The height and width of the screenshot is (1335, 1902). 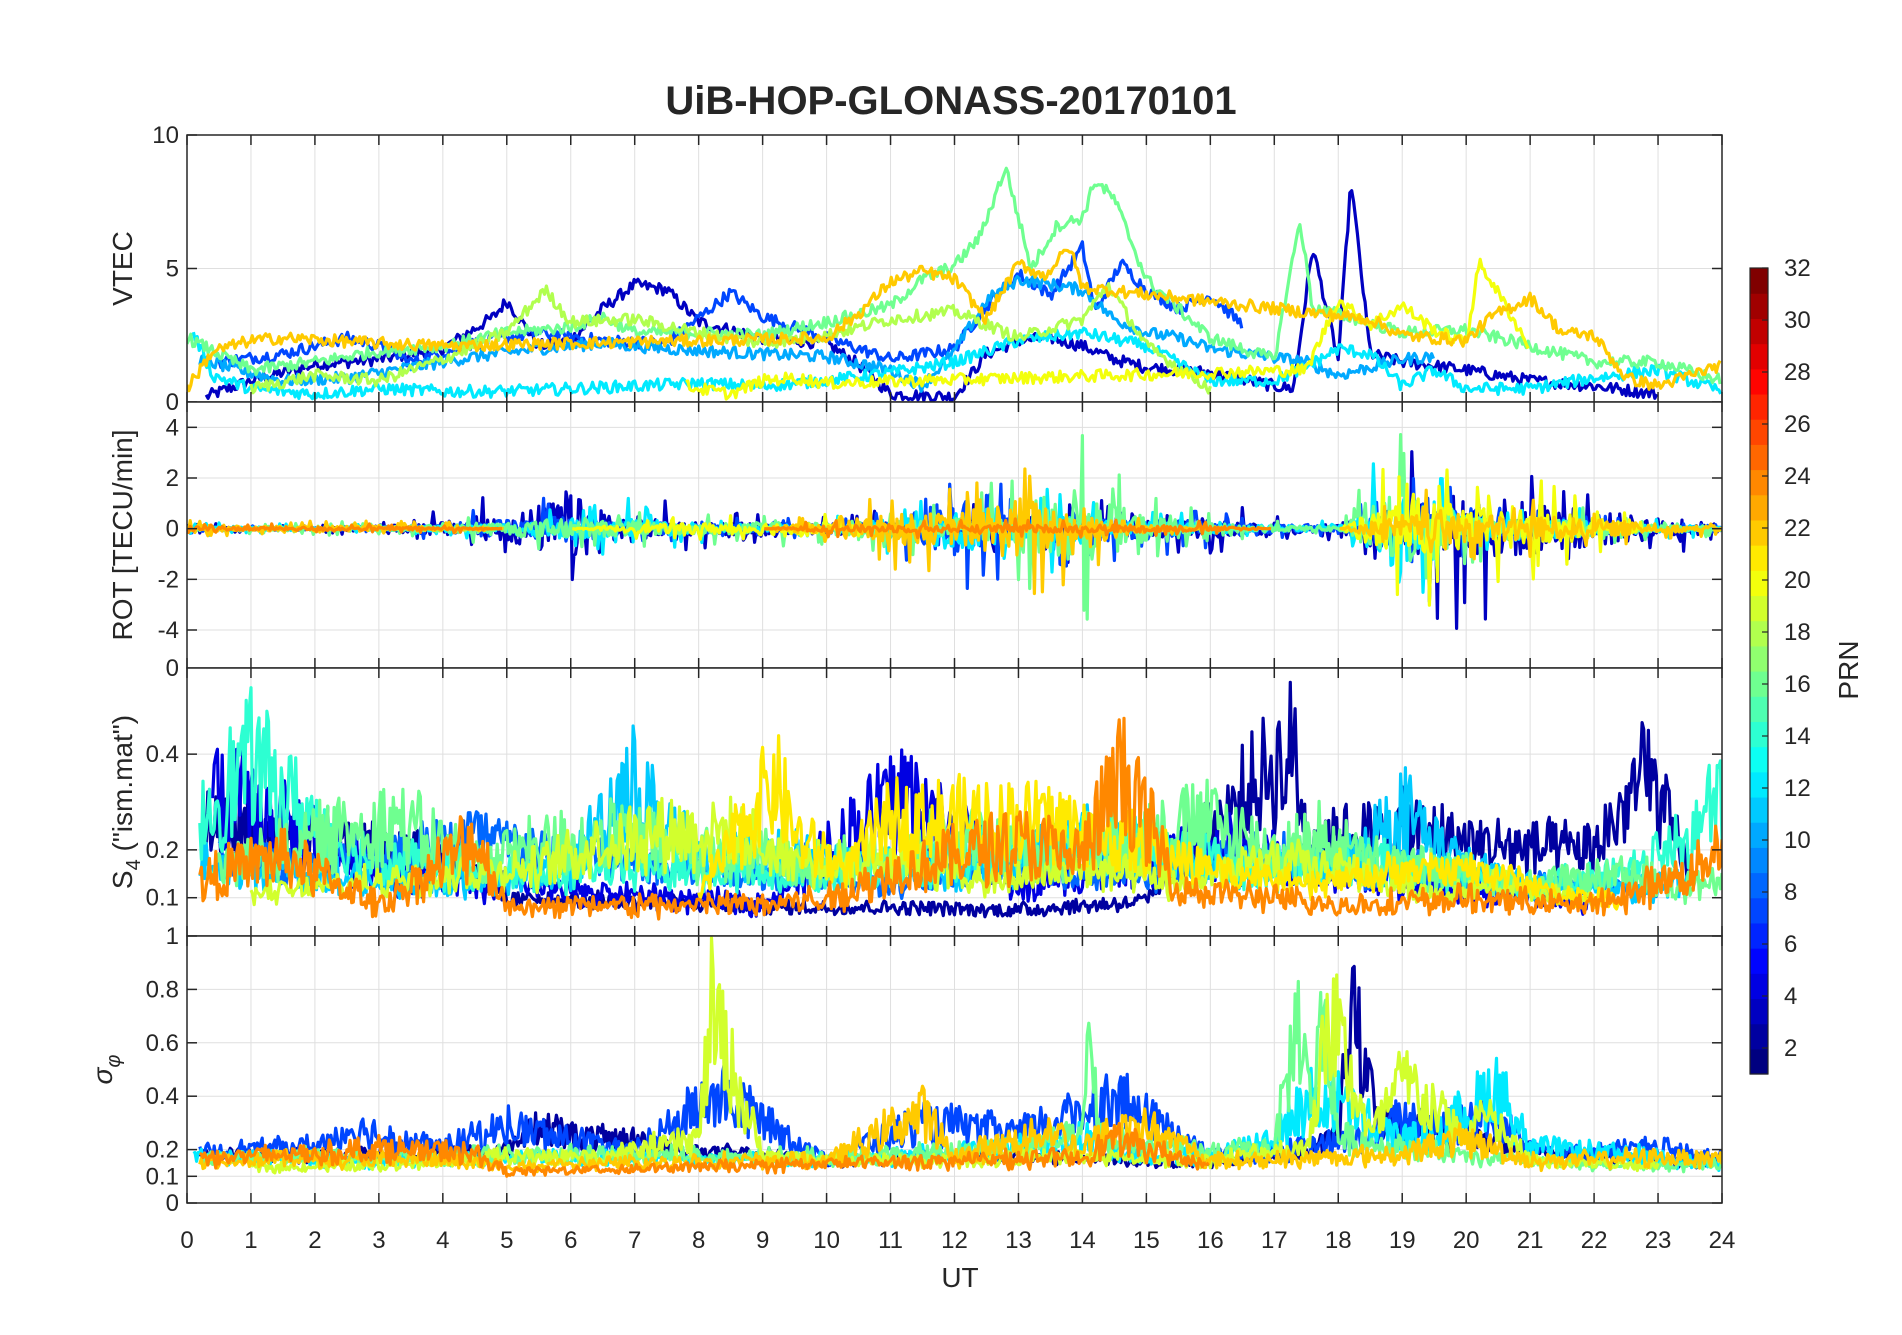 What do you see at coordinates (134, 864) in the screenshot?
I see `y-label-sub: 4` at bounding box center [134, 864].